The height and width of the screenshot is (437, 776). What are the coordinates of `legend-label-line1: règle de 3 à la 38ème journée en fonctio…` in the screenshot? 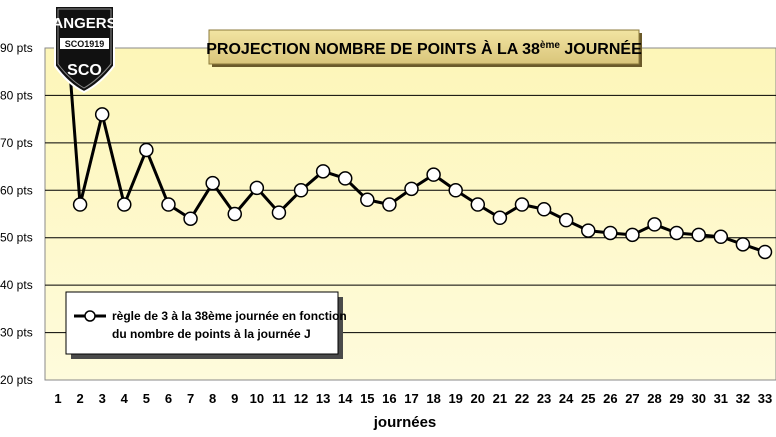 It's located at (229, 316).